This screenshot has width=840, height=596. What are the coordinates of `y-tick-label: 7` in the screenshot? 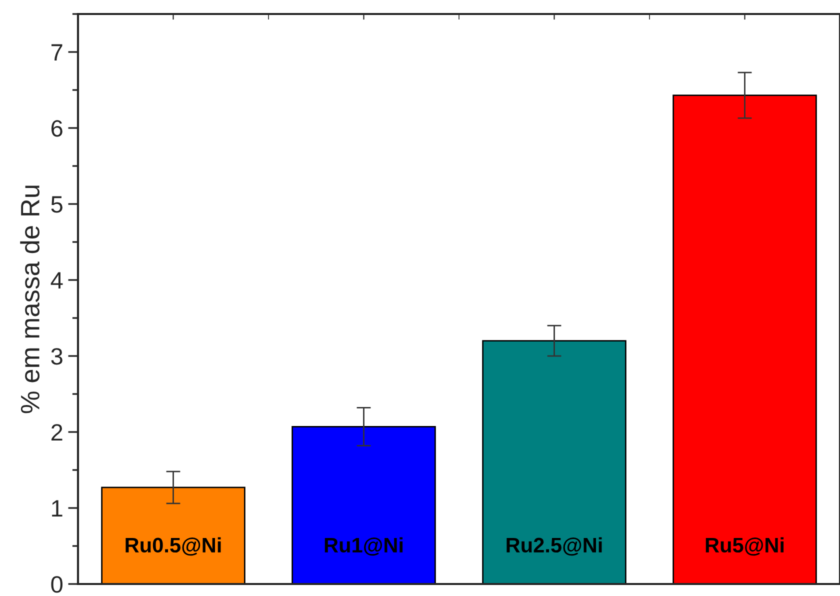 It's located at (56, 52).